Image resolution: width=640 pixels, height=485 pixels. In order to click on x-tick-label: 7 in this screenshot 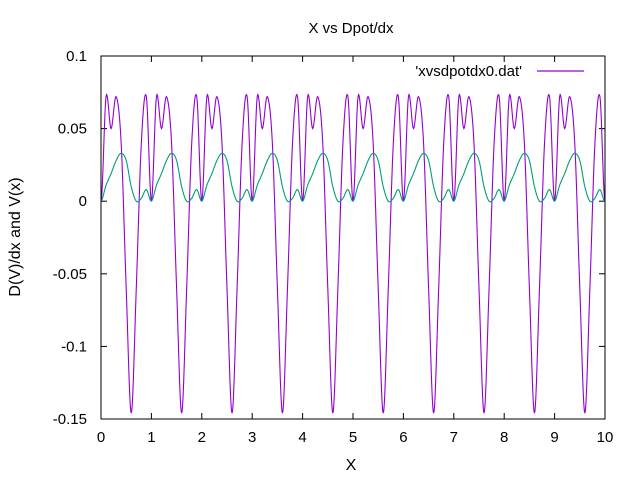, I will do `click(454, 437)`.